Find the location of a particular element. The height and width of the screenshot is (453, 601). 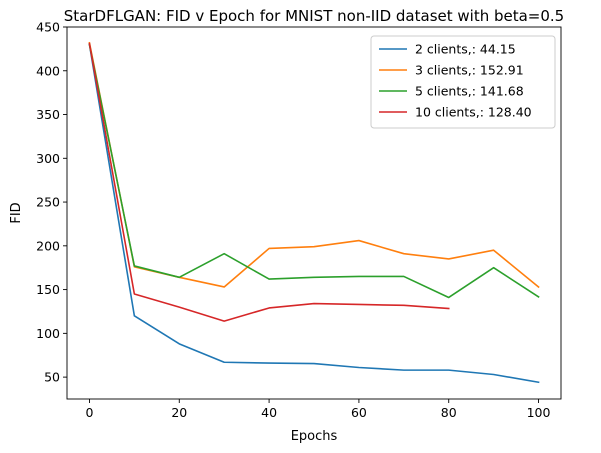

y-tick-label: 300 is located at coordinates (48, 158).